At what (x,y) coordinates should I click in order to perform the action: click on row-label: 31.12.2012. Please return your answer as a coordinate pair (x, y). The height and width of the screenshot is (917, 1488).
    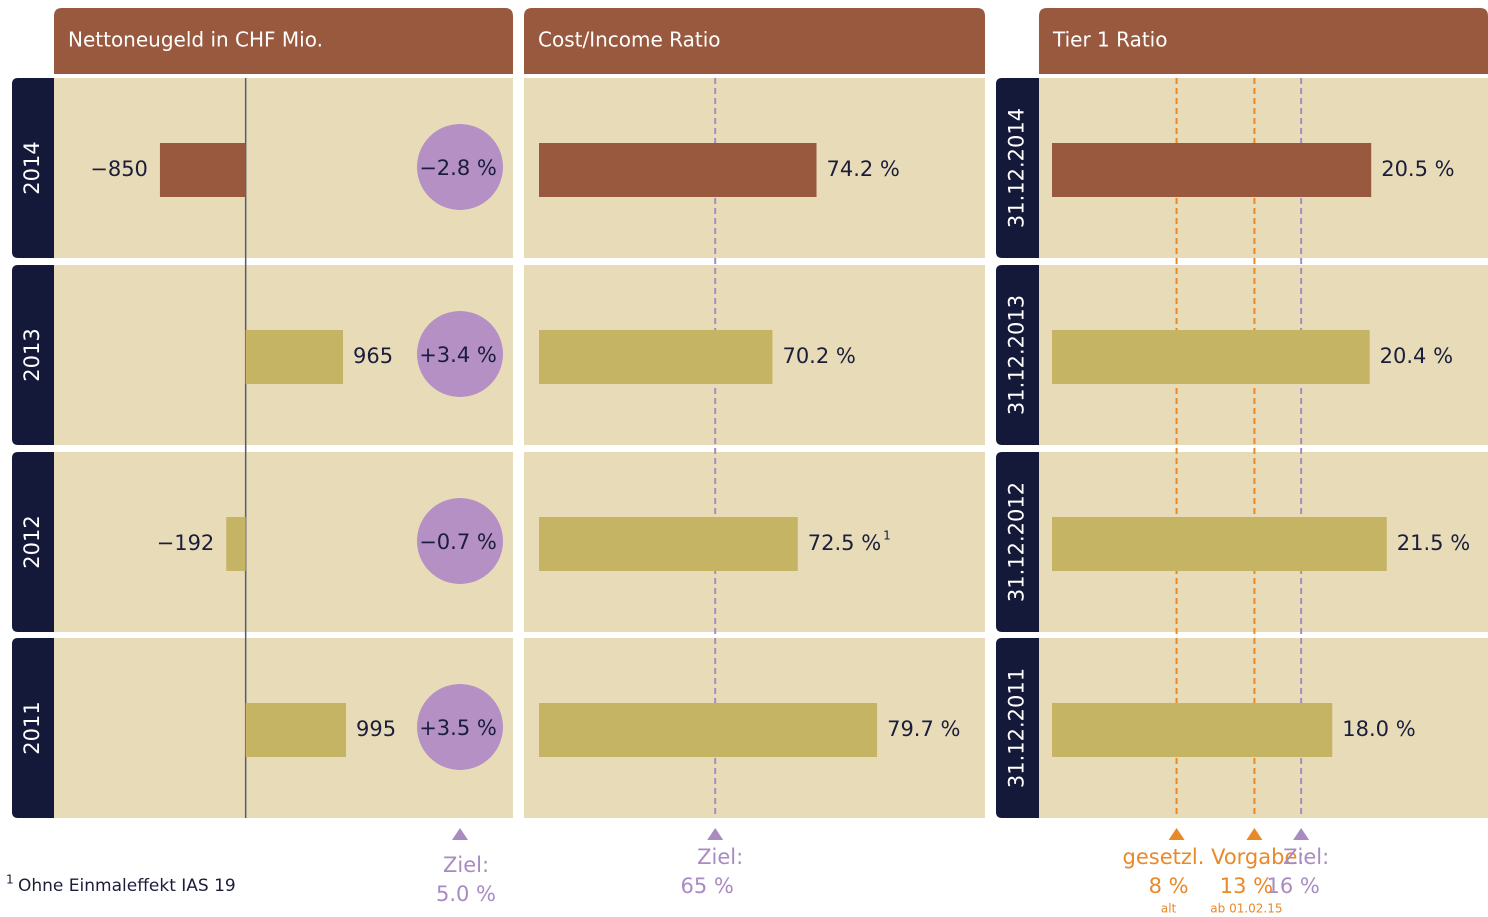
    Looking at the image, I should click on (1017, 542).